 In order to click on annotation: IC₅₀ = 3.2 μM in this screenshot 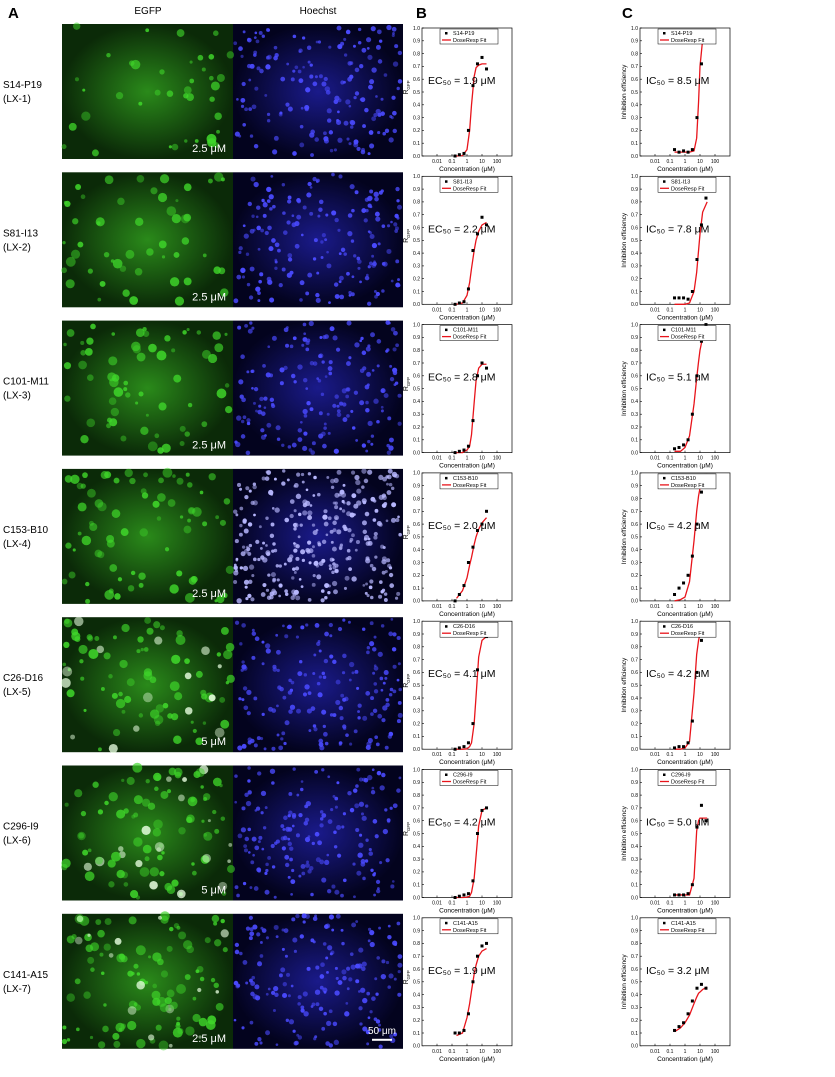, I will do `click(677, 971)`.